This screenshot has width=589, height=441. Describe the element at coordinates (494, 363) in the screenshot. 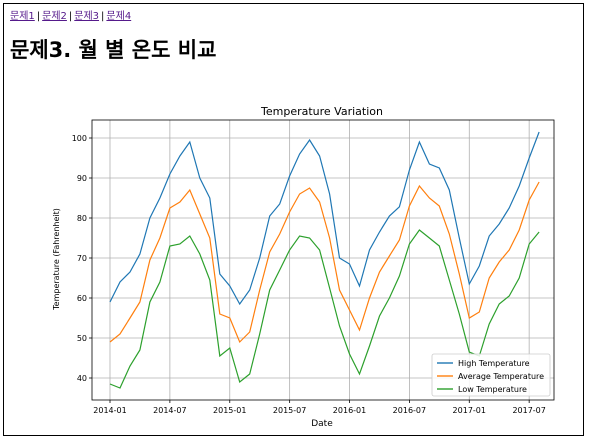

I see `legend-label: High Temperature` at that location.